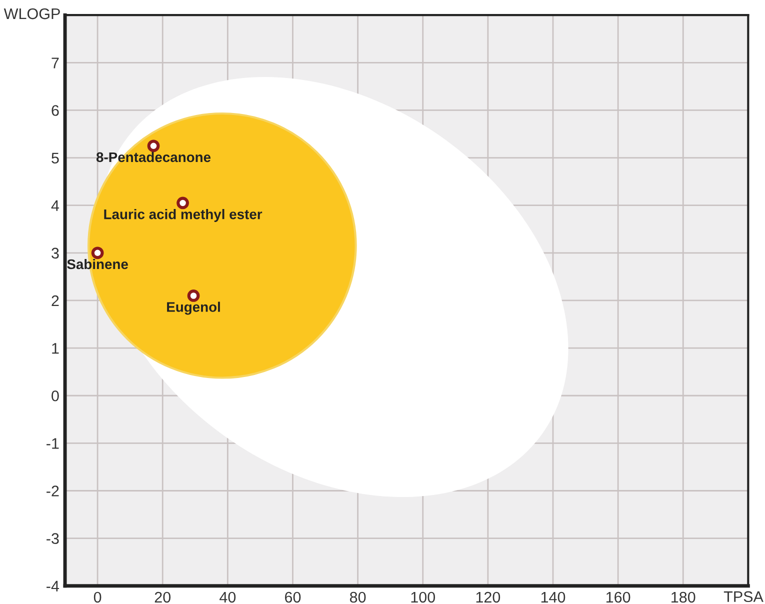 The image size is (765, 604). Describe the element at coordinates (55, 205) in the screenshot. I see `y-tick-label: 4` at that location.